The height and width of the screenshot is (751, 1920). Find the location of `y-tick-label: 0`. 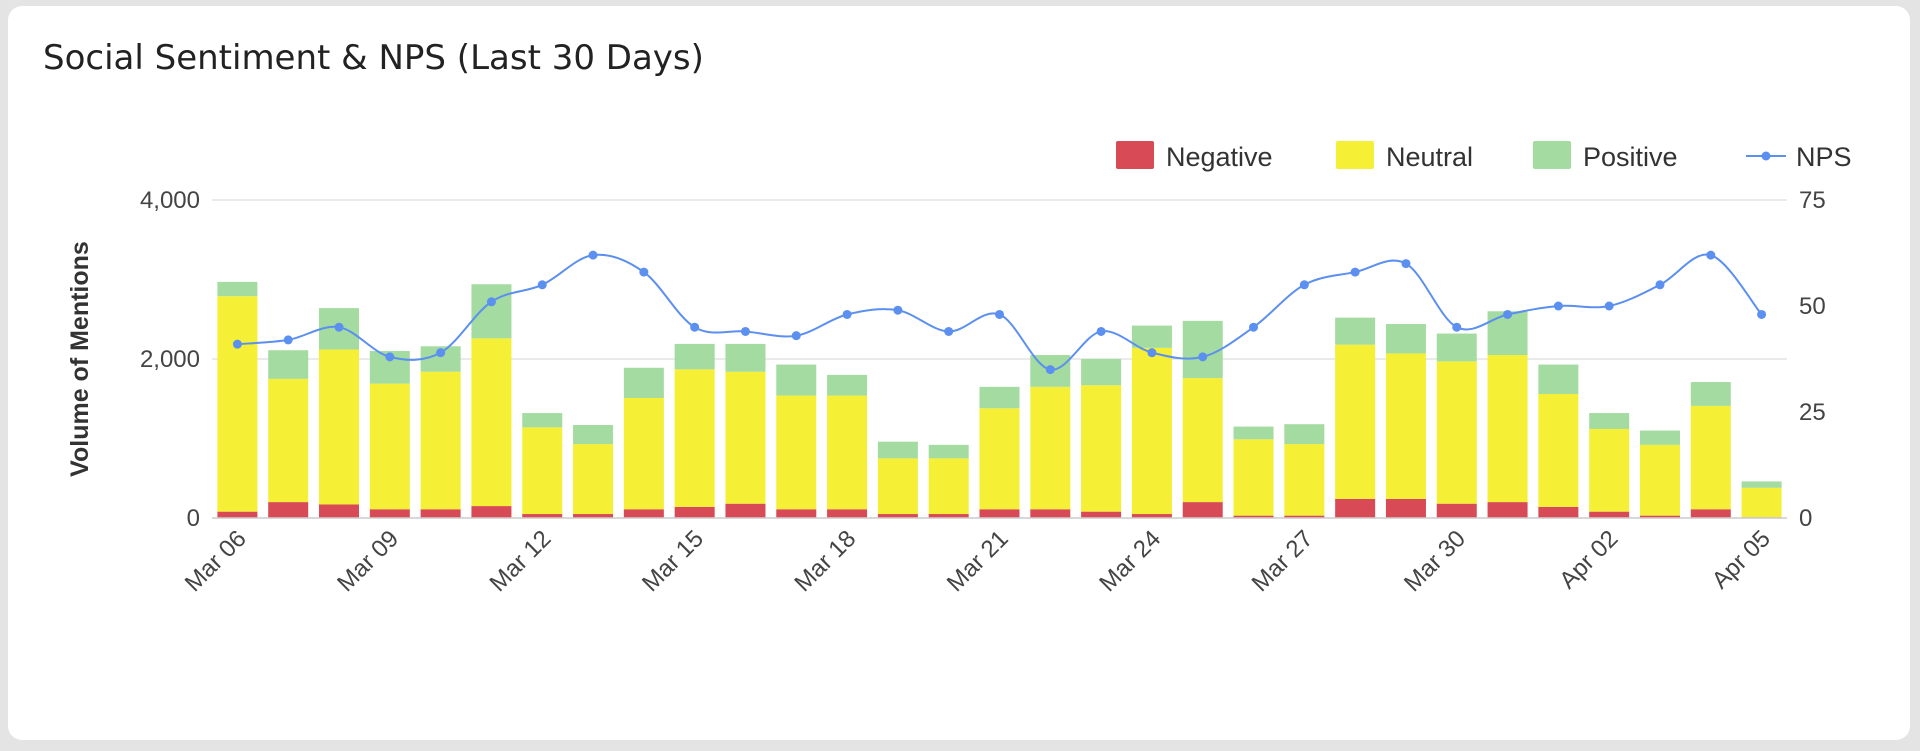

y-tick-label: 0 is located at coordinates (193, 518).